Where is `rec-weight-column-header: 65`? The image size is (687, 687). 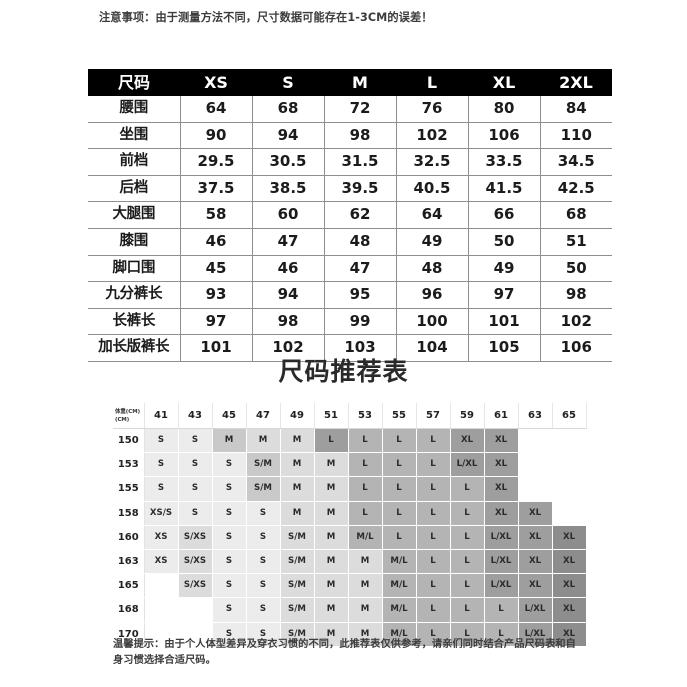 rec-weight-column-header: 65 is located at coordinates (569, 416).